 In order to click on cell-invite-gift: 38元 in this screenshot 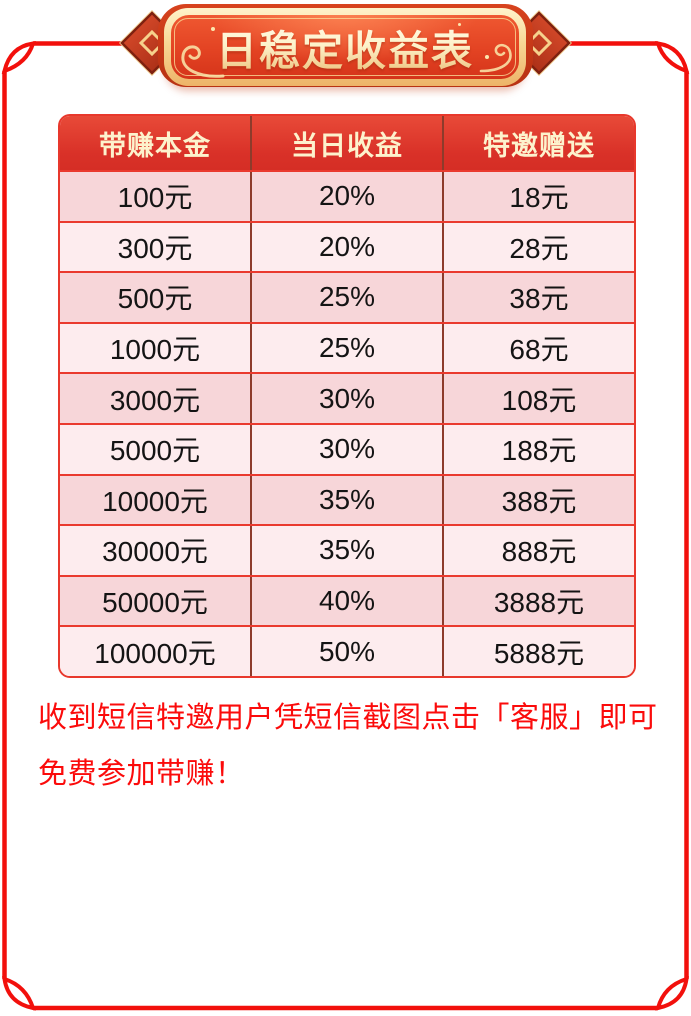, I will do `click(538, 297)`.